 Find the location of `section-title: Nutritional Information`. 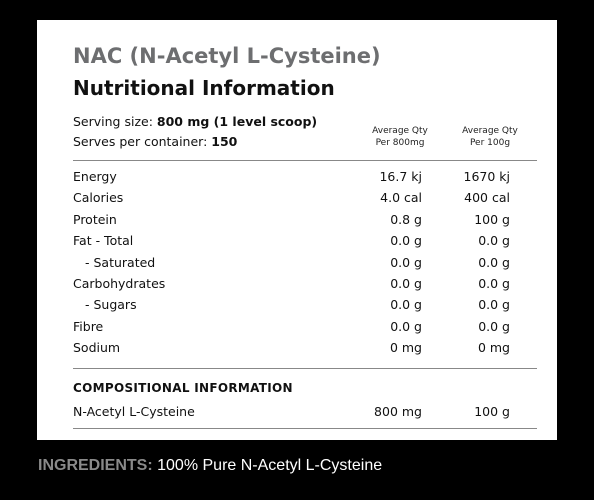

section-title: Nutritional Information is located at coordinates (204, 88).